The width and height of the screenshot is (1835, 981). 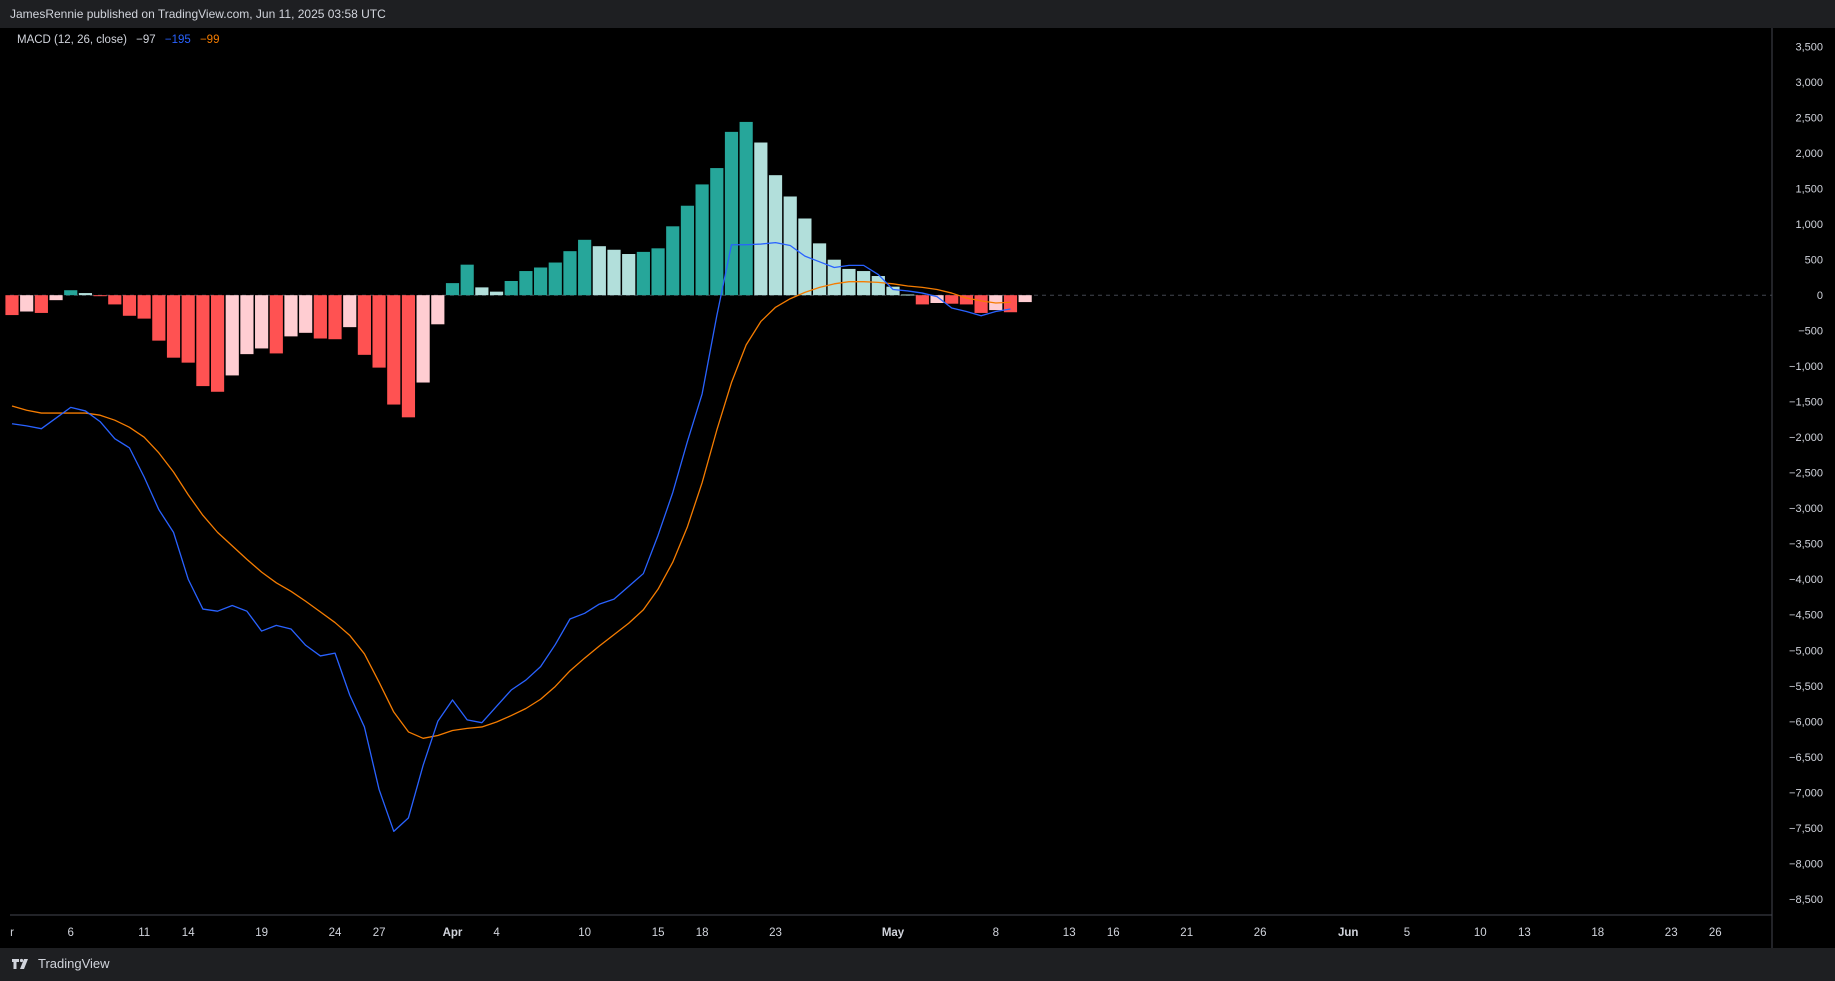 I want to click on x-tick-label: r, so click(x=12, y=933).